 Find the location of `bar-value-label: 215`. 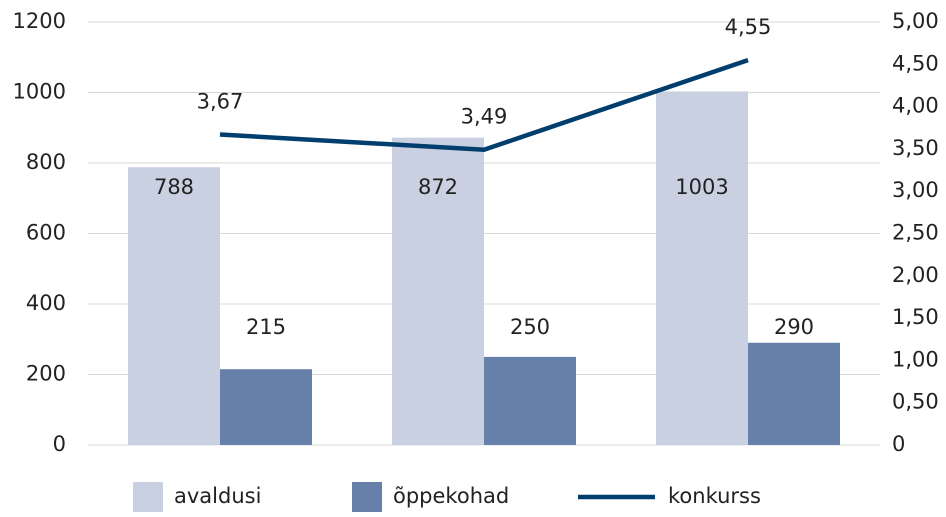

bar-value-label: 215 is located at coordinates (266, 327).